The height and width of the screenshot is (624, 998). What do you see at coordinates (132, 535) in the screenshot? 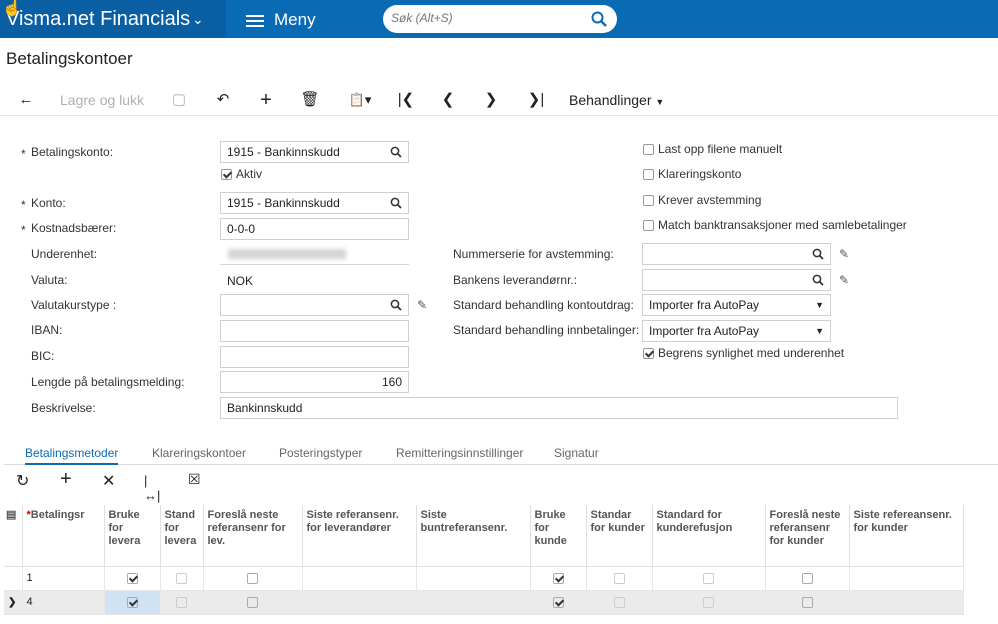
I see `column-header: Bruke for levera` at bounding box center [132, 535].